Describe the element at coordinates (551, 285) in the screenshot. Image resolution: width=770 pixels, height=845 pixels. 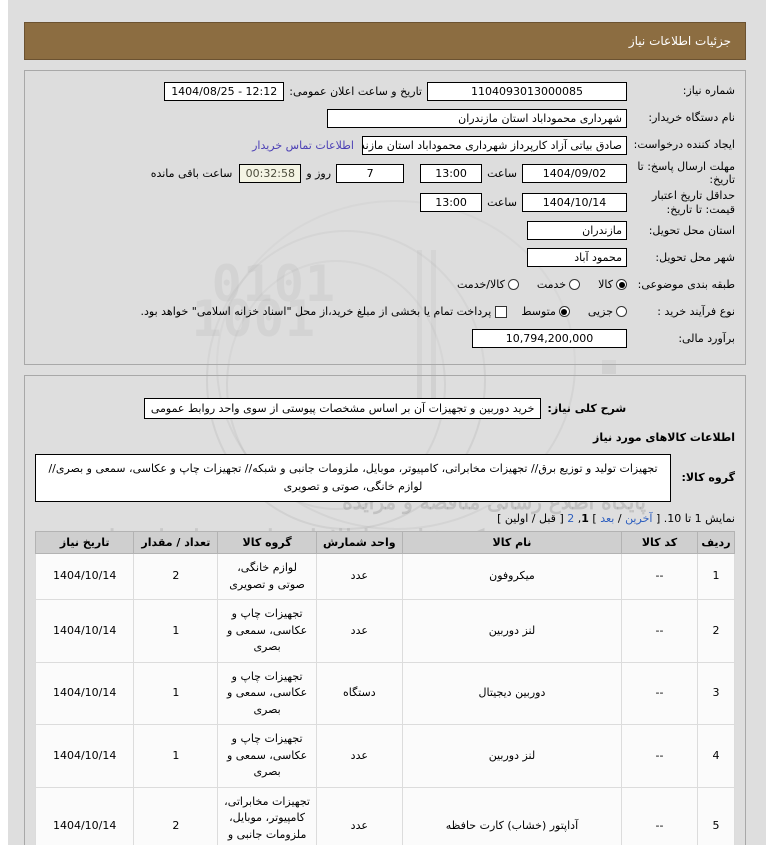
I see `category-option-label: خدمت` at that location.